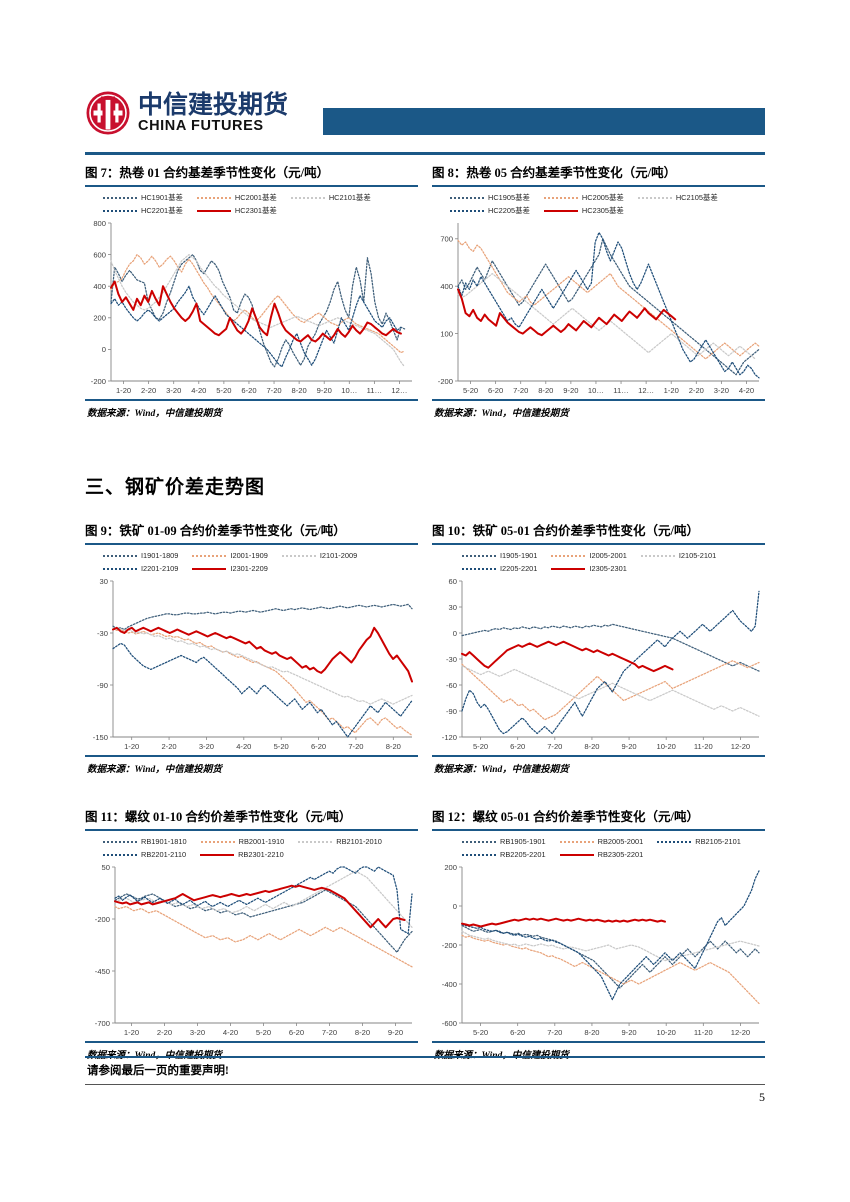 Image resolution: width=850 pixels, height=1202 pixels. Describe the element at coordinates (175, 487) in the screenshot. I see `section-heading: 三、钢矿价差走势图` at that location.